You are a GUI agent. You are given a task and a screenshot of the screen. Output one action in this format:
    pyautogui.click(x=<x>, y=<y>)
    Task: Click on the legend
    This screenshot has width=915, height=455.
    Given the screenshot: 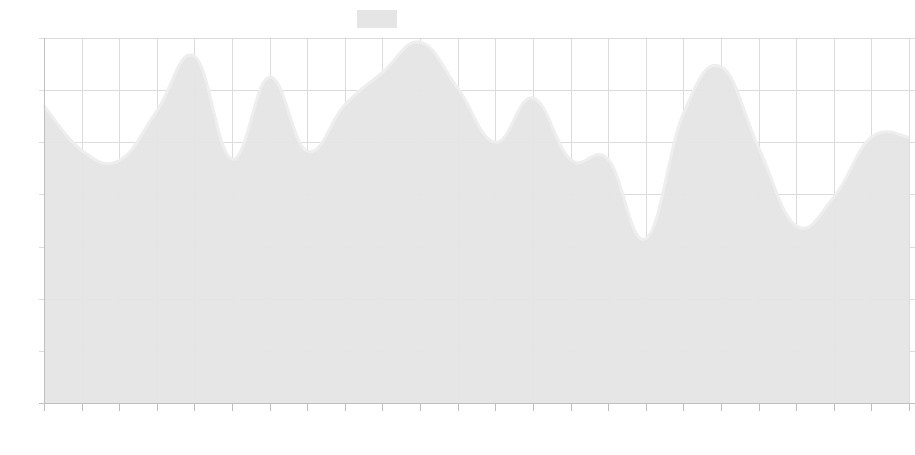 What is the action you would take?
    pyautogui.click(x=377, y=19)
    